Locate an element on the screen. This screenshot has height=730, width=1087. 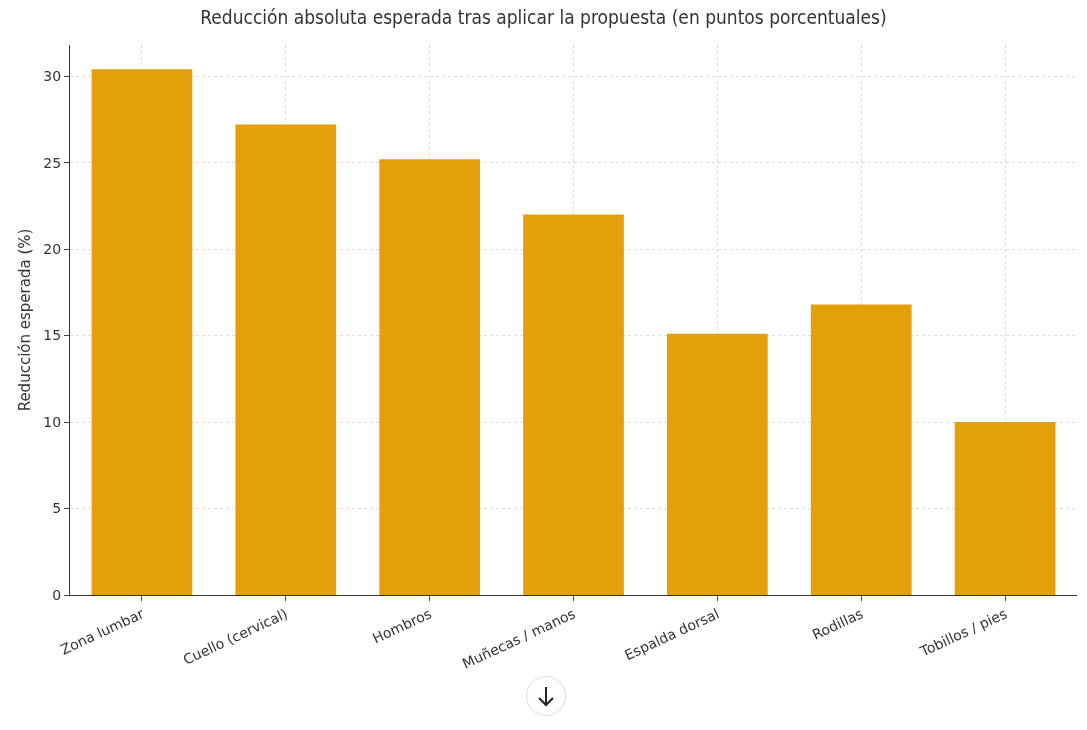
y-tick-label: 20 is located at coordinates (52, 248).